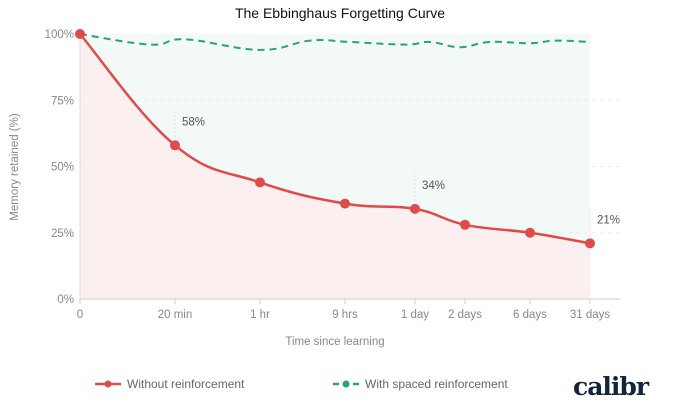  What do you see at coordinates (59, 35) in the screenshot?
I see `y-tick-label: 100%` at bounding box center [59, 35].